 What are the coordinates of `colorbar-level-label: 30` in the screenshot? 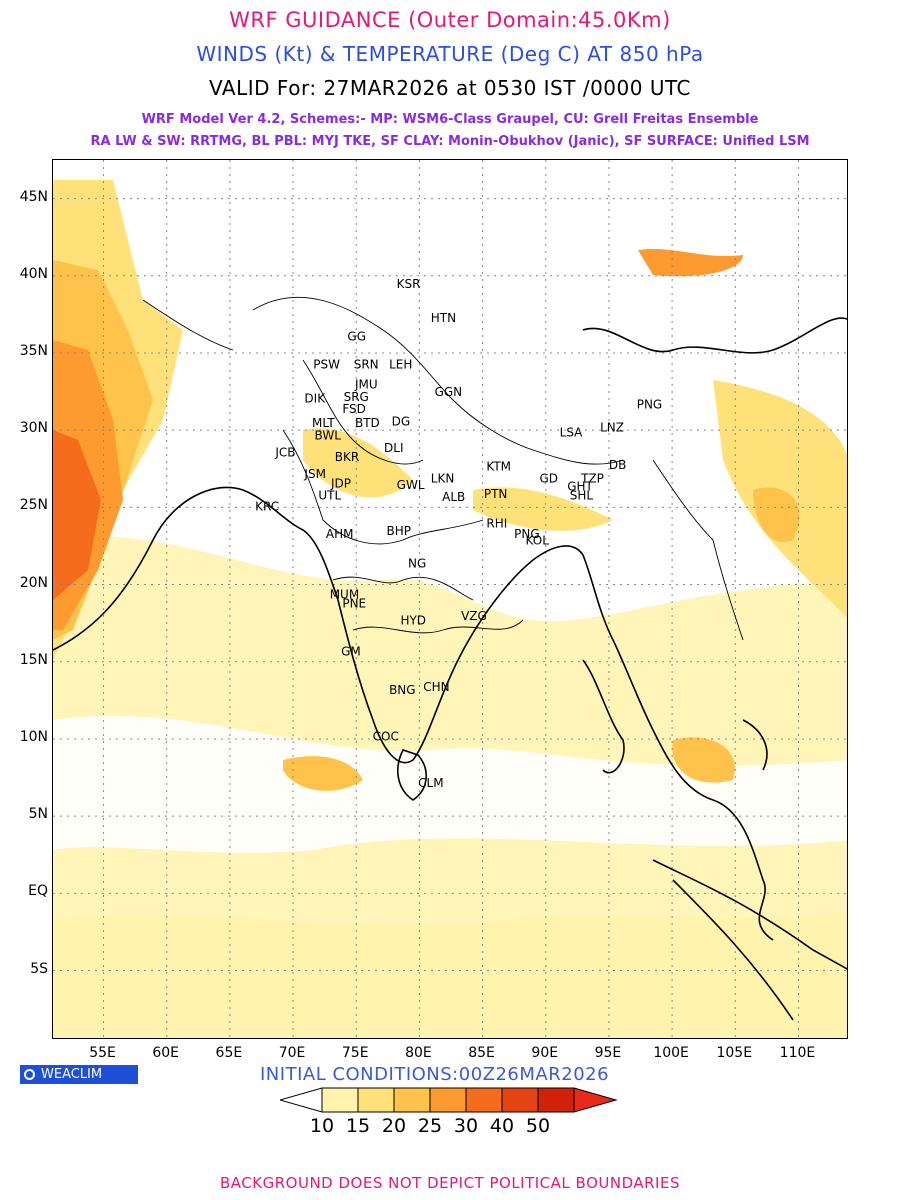 It's located at (466, 1126).